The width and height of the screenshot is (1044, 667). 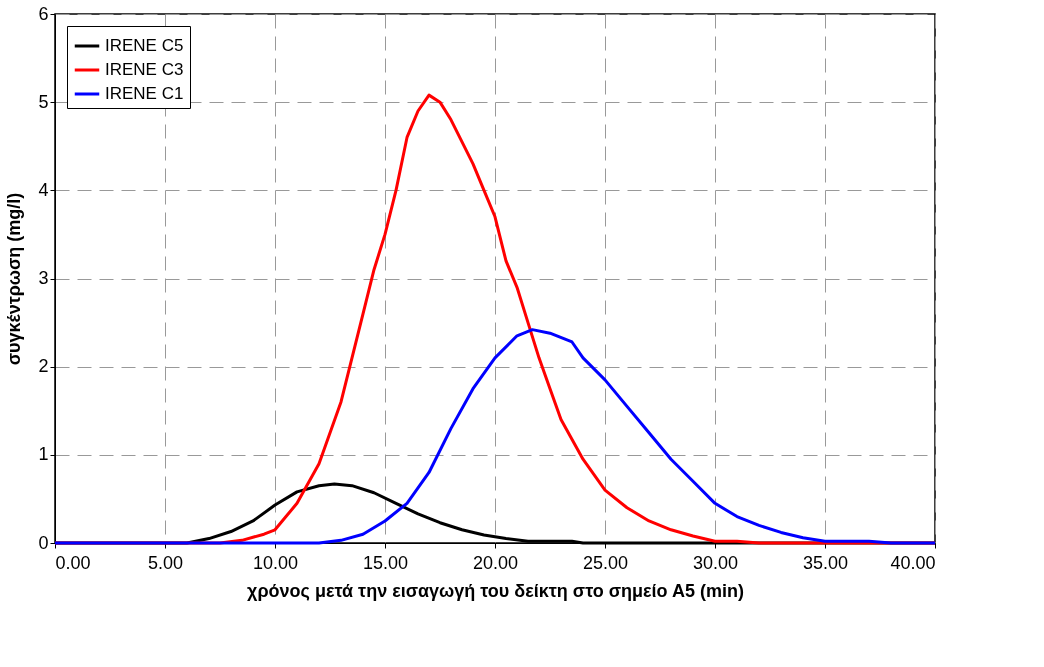 What do you see at coordinates (605, 562) in the screenshot?
I see `x-tick-label: 25.00` at bounding box center [605, 562].